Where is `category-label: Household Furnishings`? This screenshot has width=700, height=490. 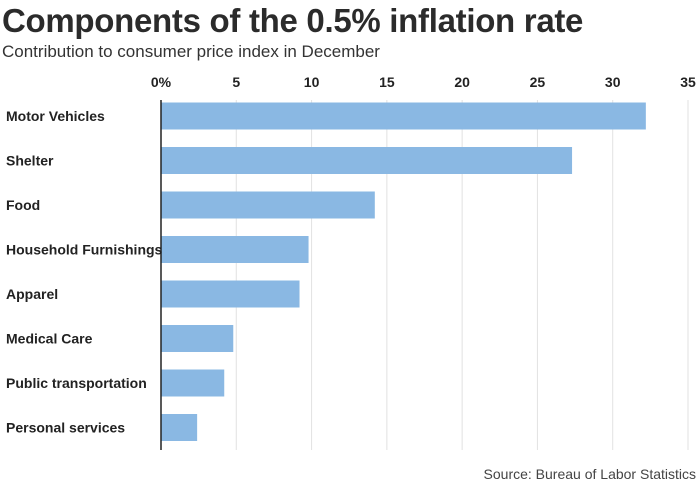
category-label: Household Furnishings is located at coordinates (84, 250).